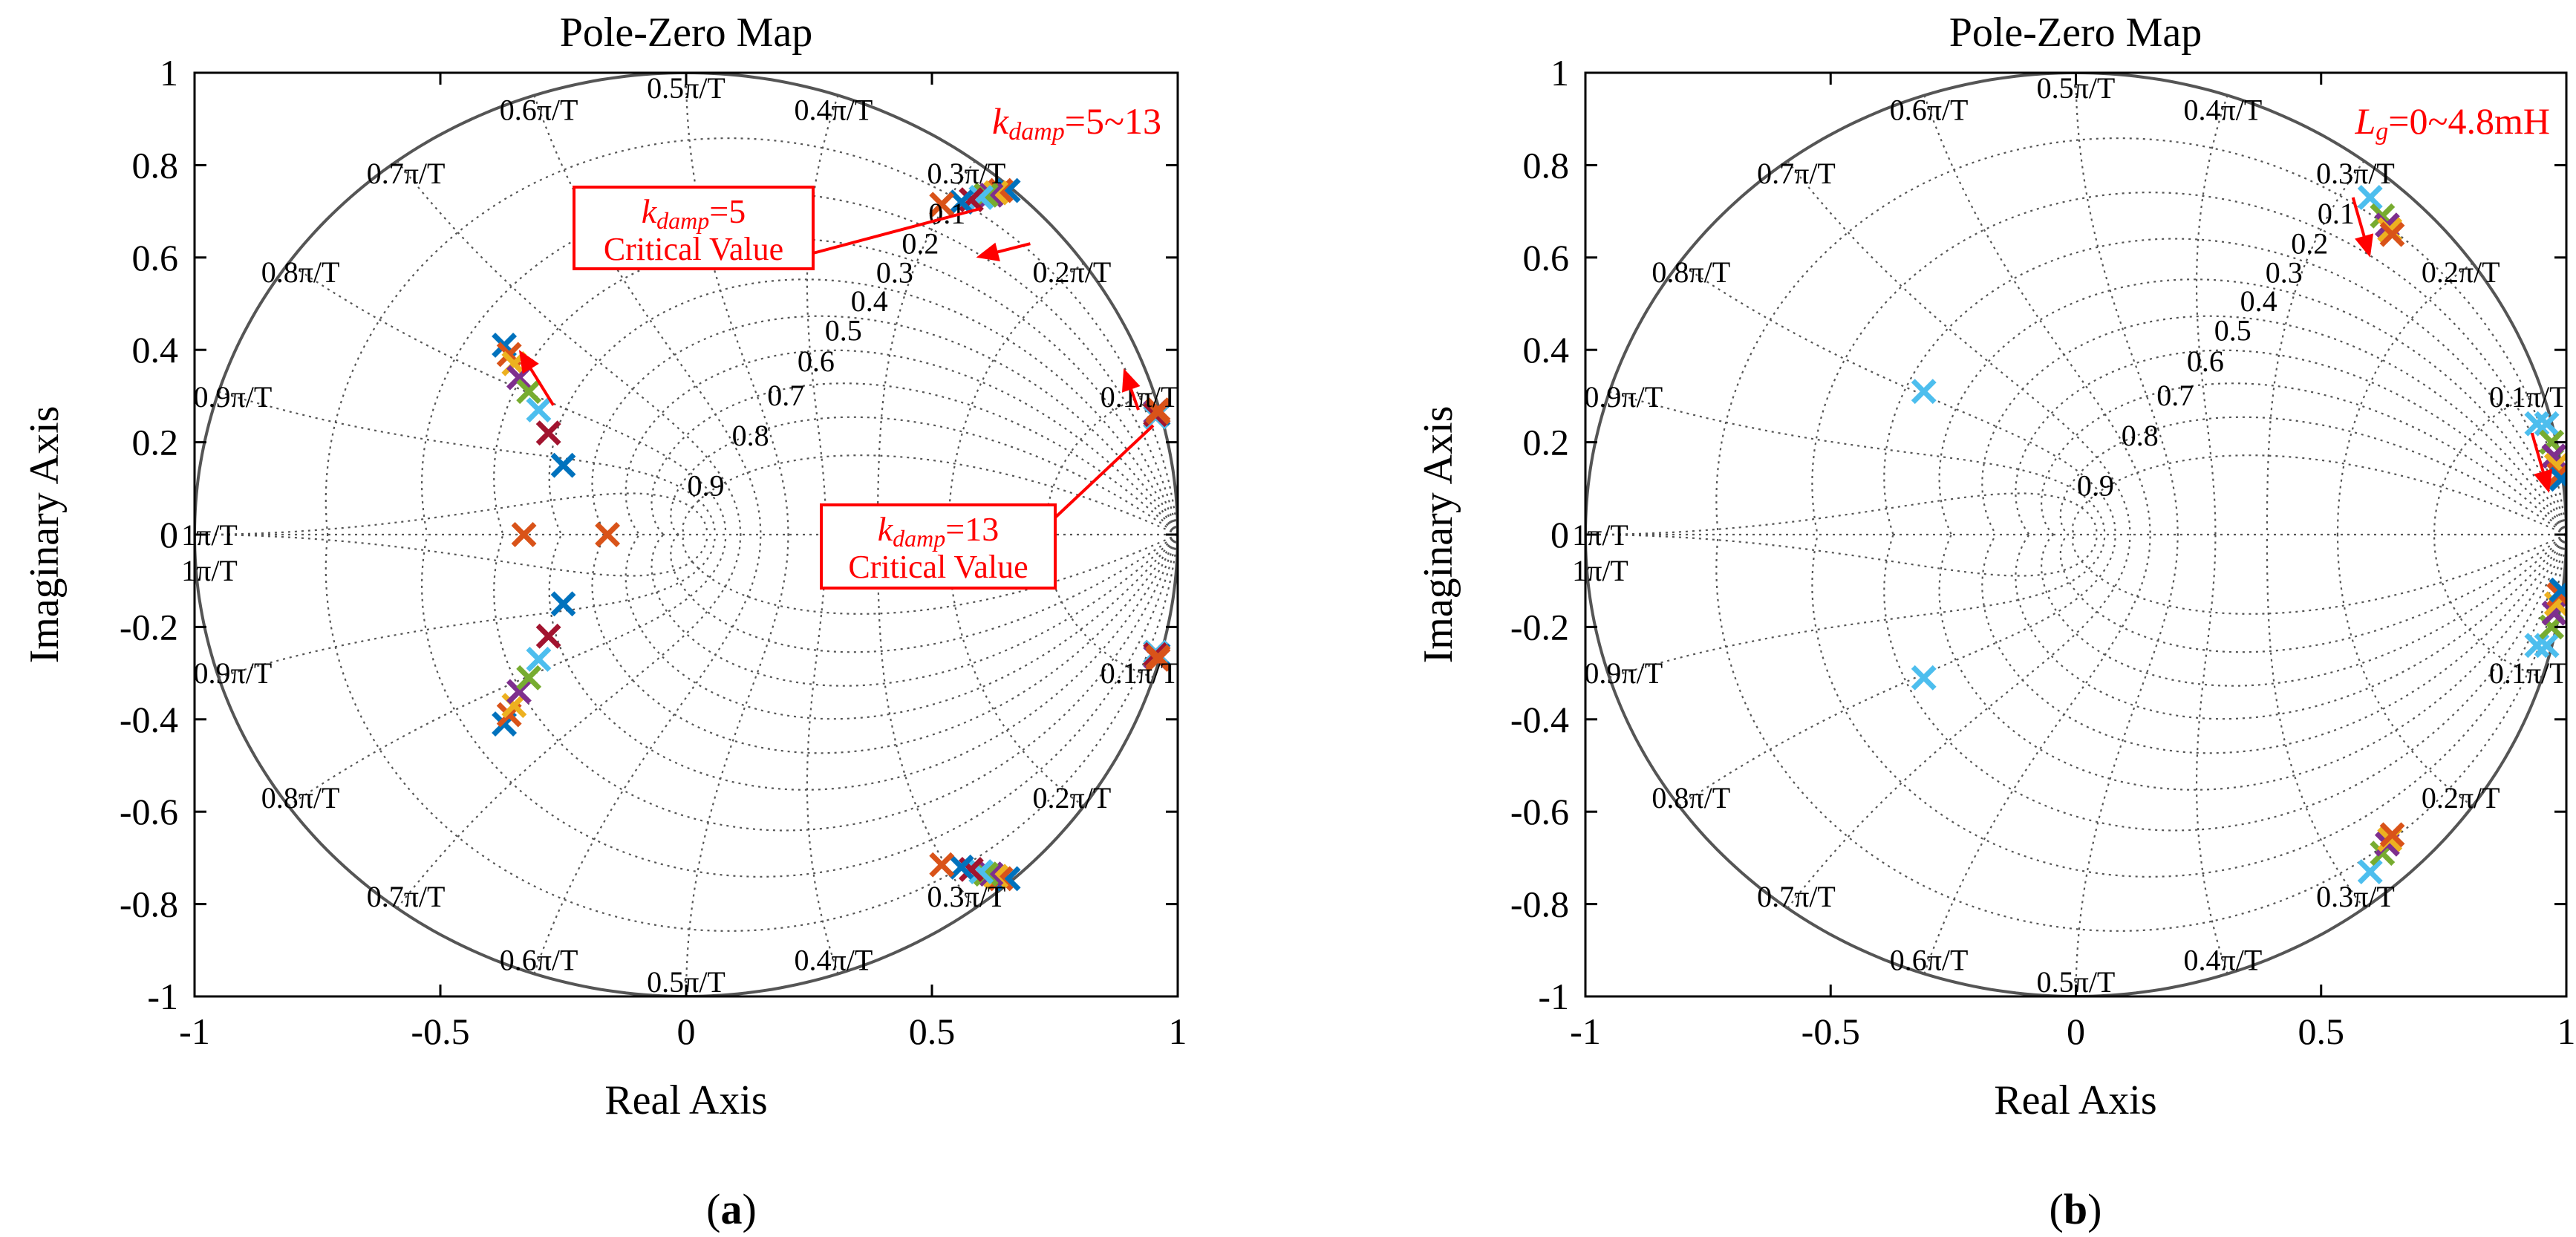 The height and width of the screenshot is (1237, 2576). Describe the element at coordinates (2284, 273) in the screenshot. I see `damping-label: 0.3` at that location.